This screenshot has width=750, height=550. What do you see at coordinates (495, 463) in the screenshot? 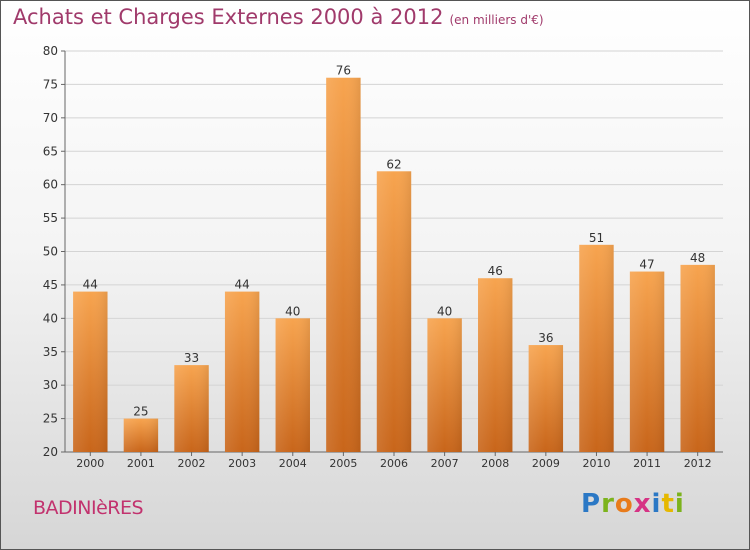
I see `x-tick-label: 2008` at bounding box center [495, 463].